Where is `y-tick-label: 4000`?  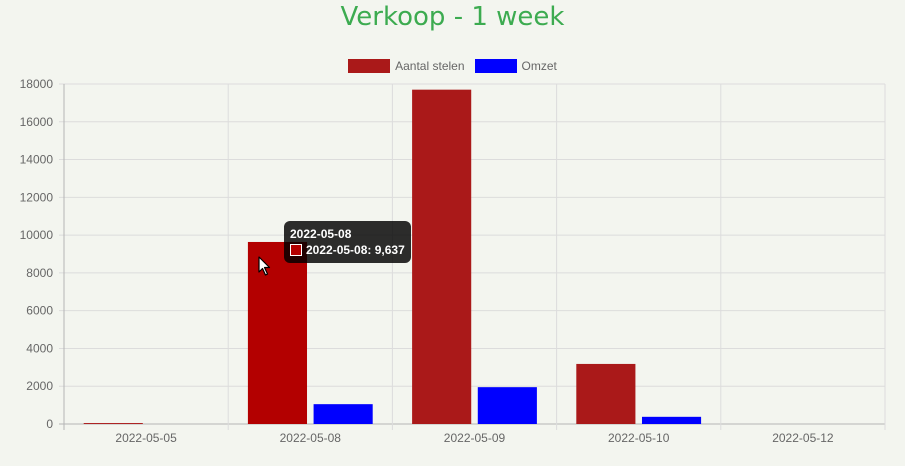 y-tick-label: 4000 is located at coordinates (39, 348).